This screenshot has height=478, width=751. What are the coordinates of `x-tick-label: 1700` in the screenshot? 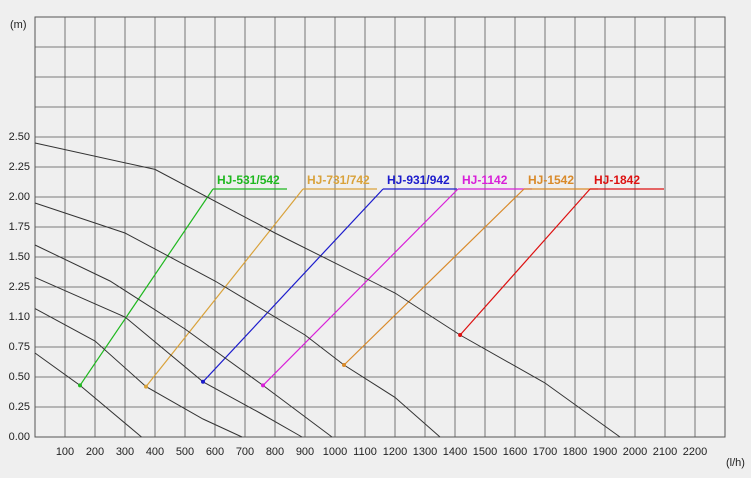 It's located at (545, 452).